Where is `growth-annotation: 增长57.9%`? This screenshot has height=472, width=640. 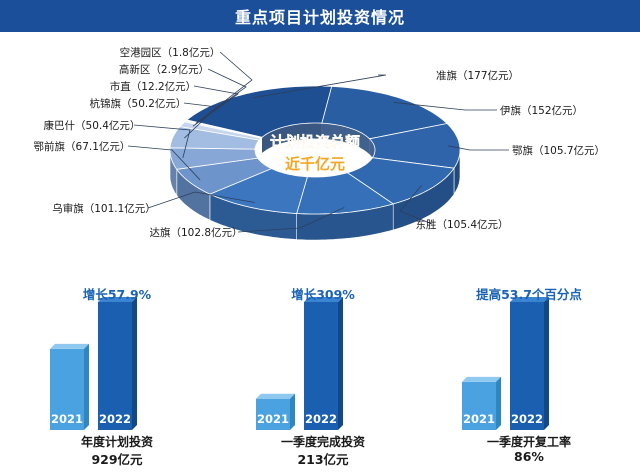
growth-annotation: 增长57.9% is located at coordinates (117, 294).